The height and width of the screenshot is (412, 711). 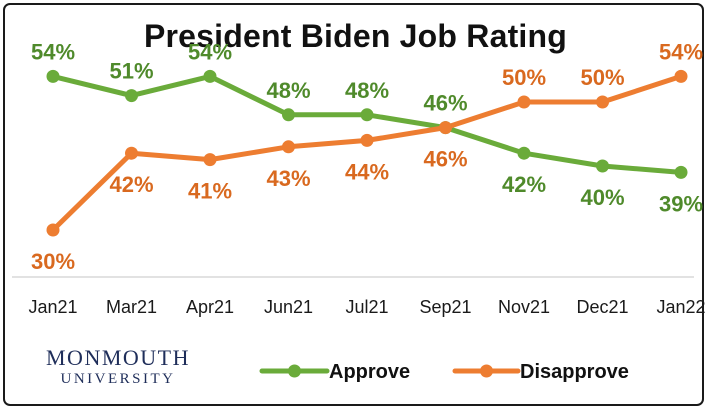 What do you see at coordinates (602, 197) in the screenshot?
I see `data-label-approve: 40%` at bounding box center [602, 197].